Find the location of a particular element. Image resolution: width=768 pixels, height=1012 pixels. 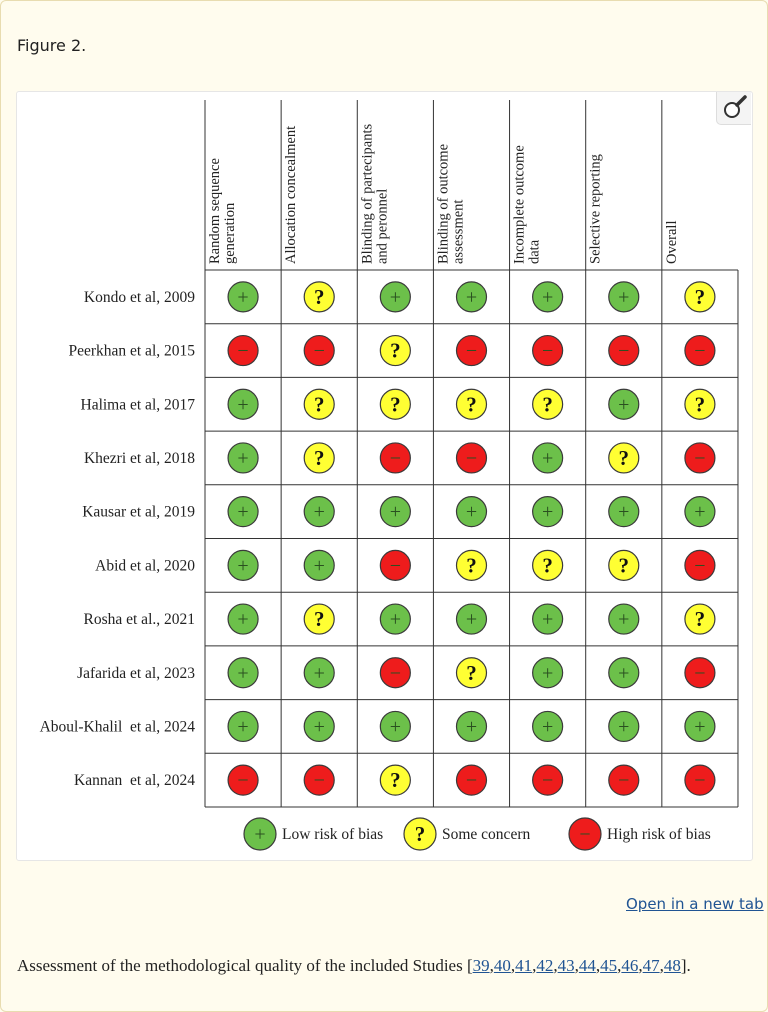

row-label: Khezri et al, 2018 is located at coordinates (139, 458).